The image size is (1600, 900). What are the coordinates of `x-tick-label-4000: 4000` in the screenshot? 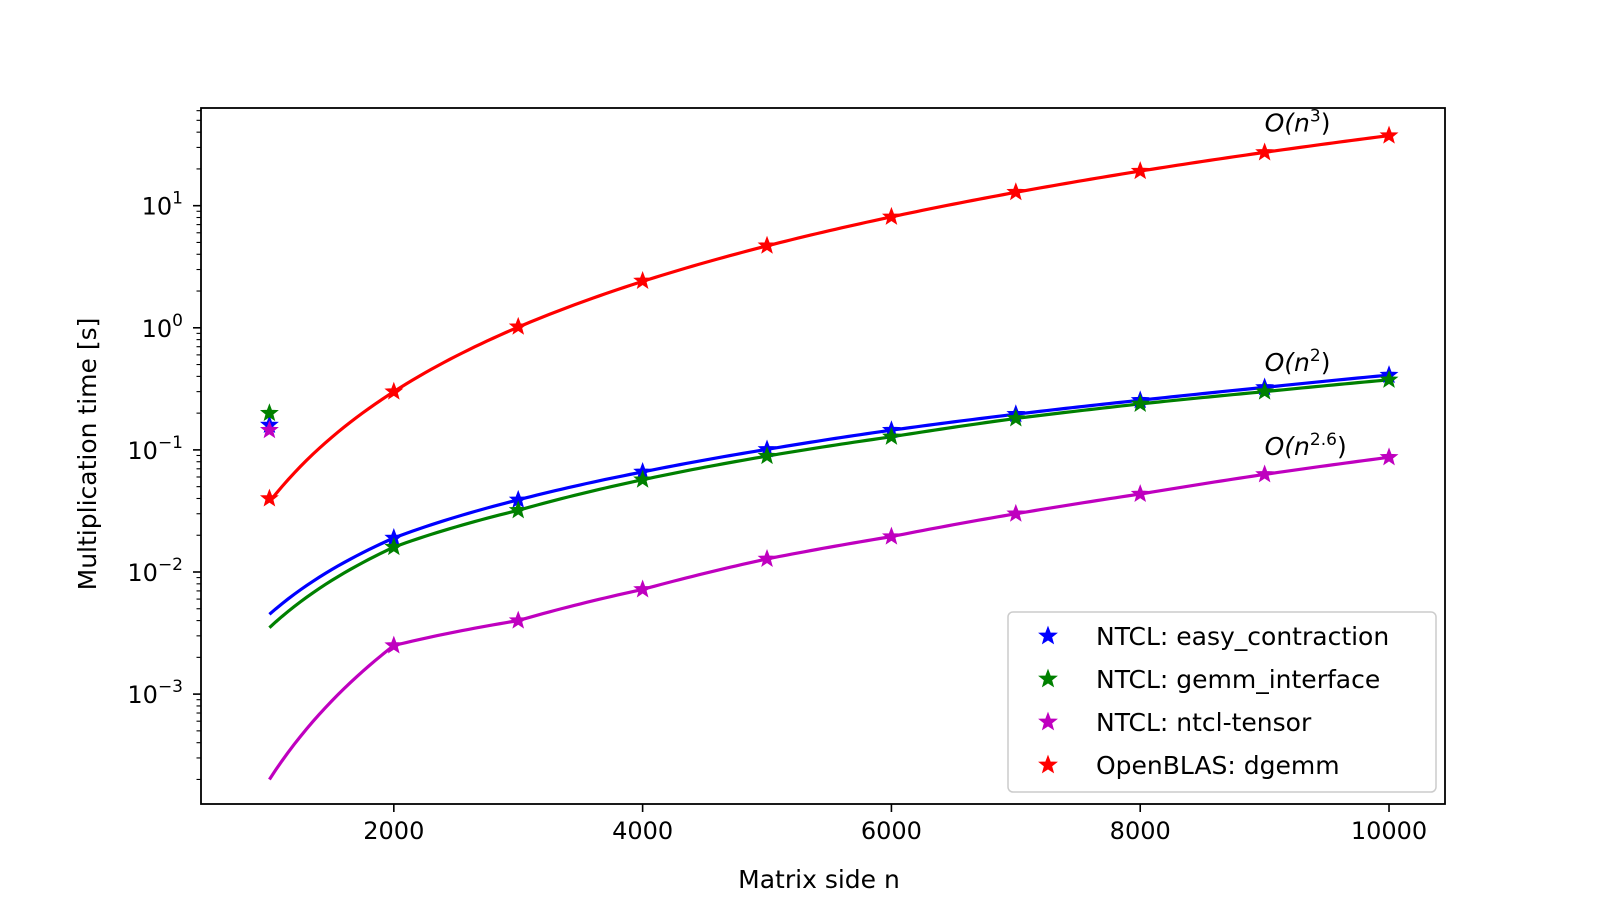 It's located at (642, 831).